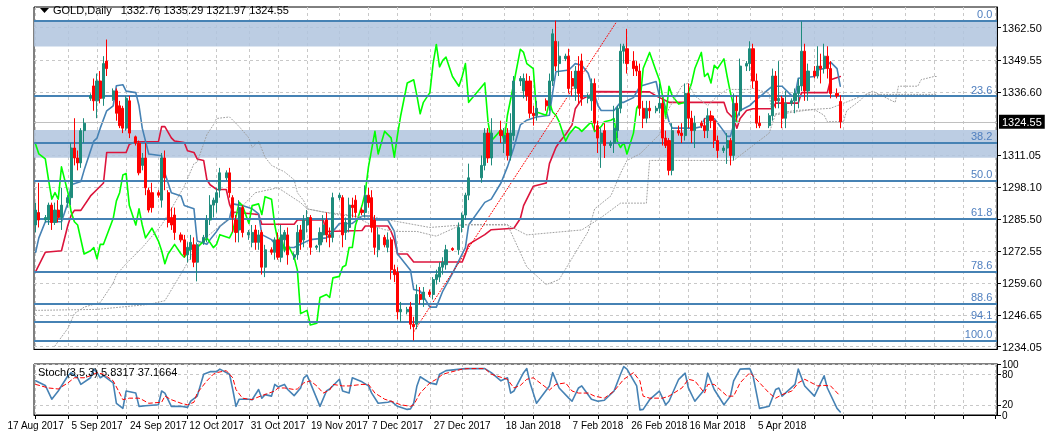 The width and height of the screenshot is (1053, 439). I want to click on y-tick-label: 1349.55, so click(1022, 59).